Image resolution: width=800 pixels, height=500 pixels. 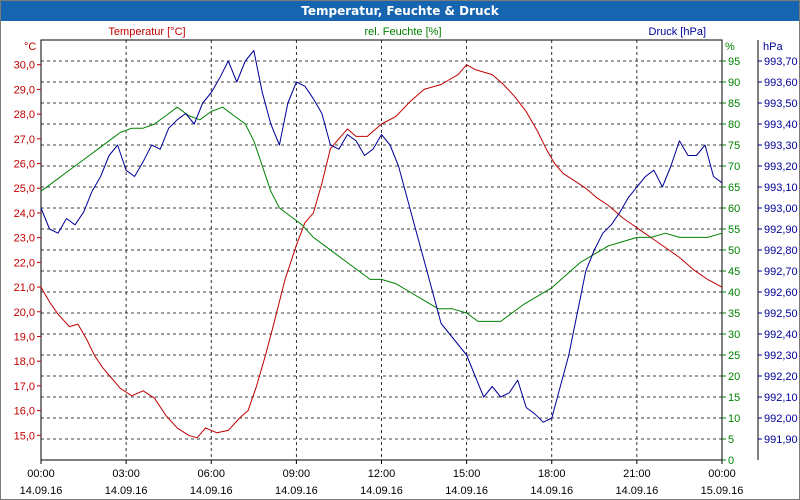 What do you see at coordinates (781, 335) in the screenshot?
I see `pressure-tick-label: 992,40` at bounding box center [781, 335].